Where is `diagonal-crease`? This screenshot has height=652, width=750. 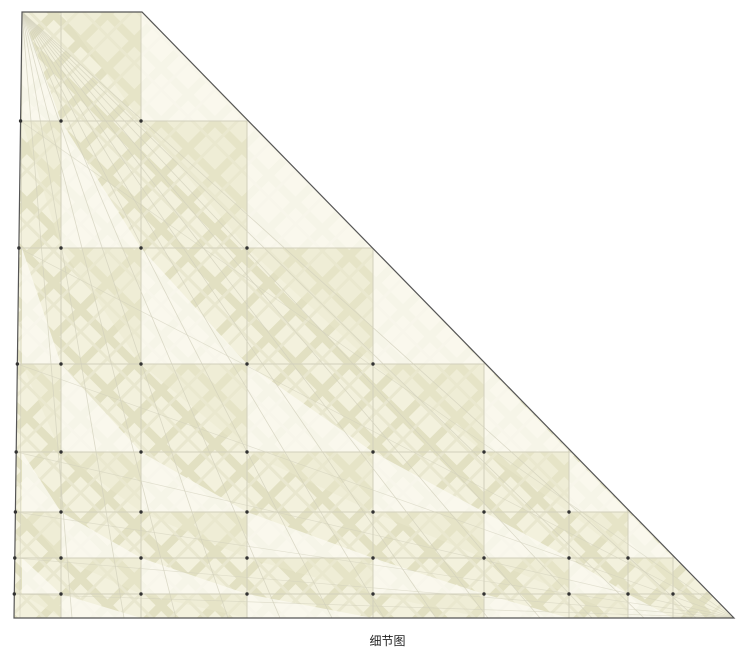
diagonal-crease is located at coordinates (374, 605).